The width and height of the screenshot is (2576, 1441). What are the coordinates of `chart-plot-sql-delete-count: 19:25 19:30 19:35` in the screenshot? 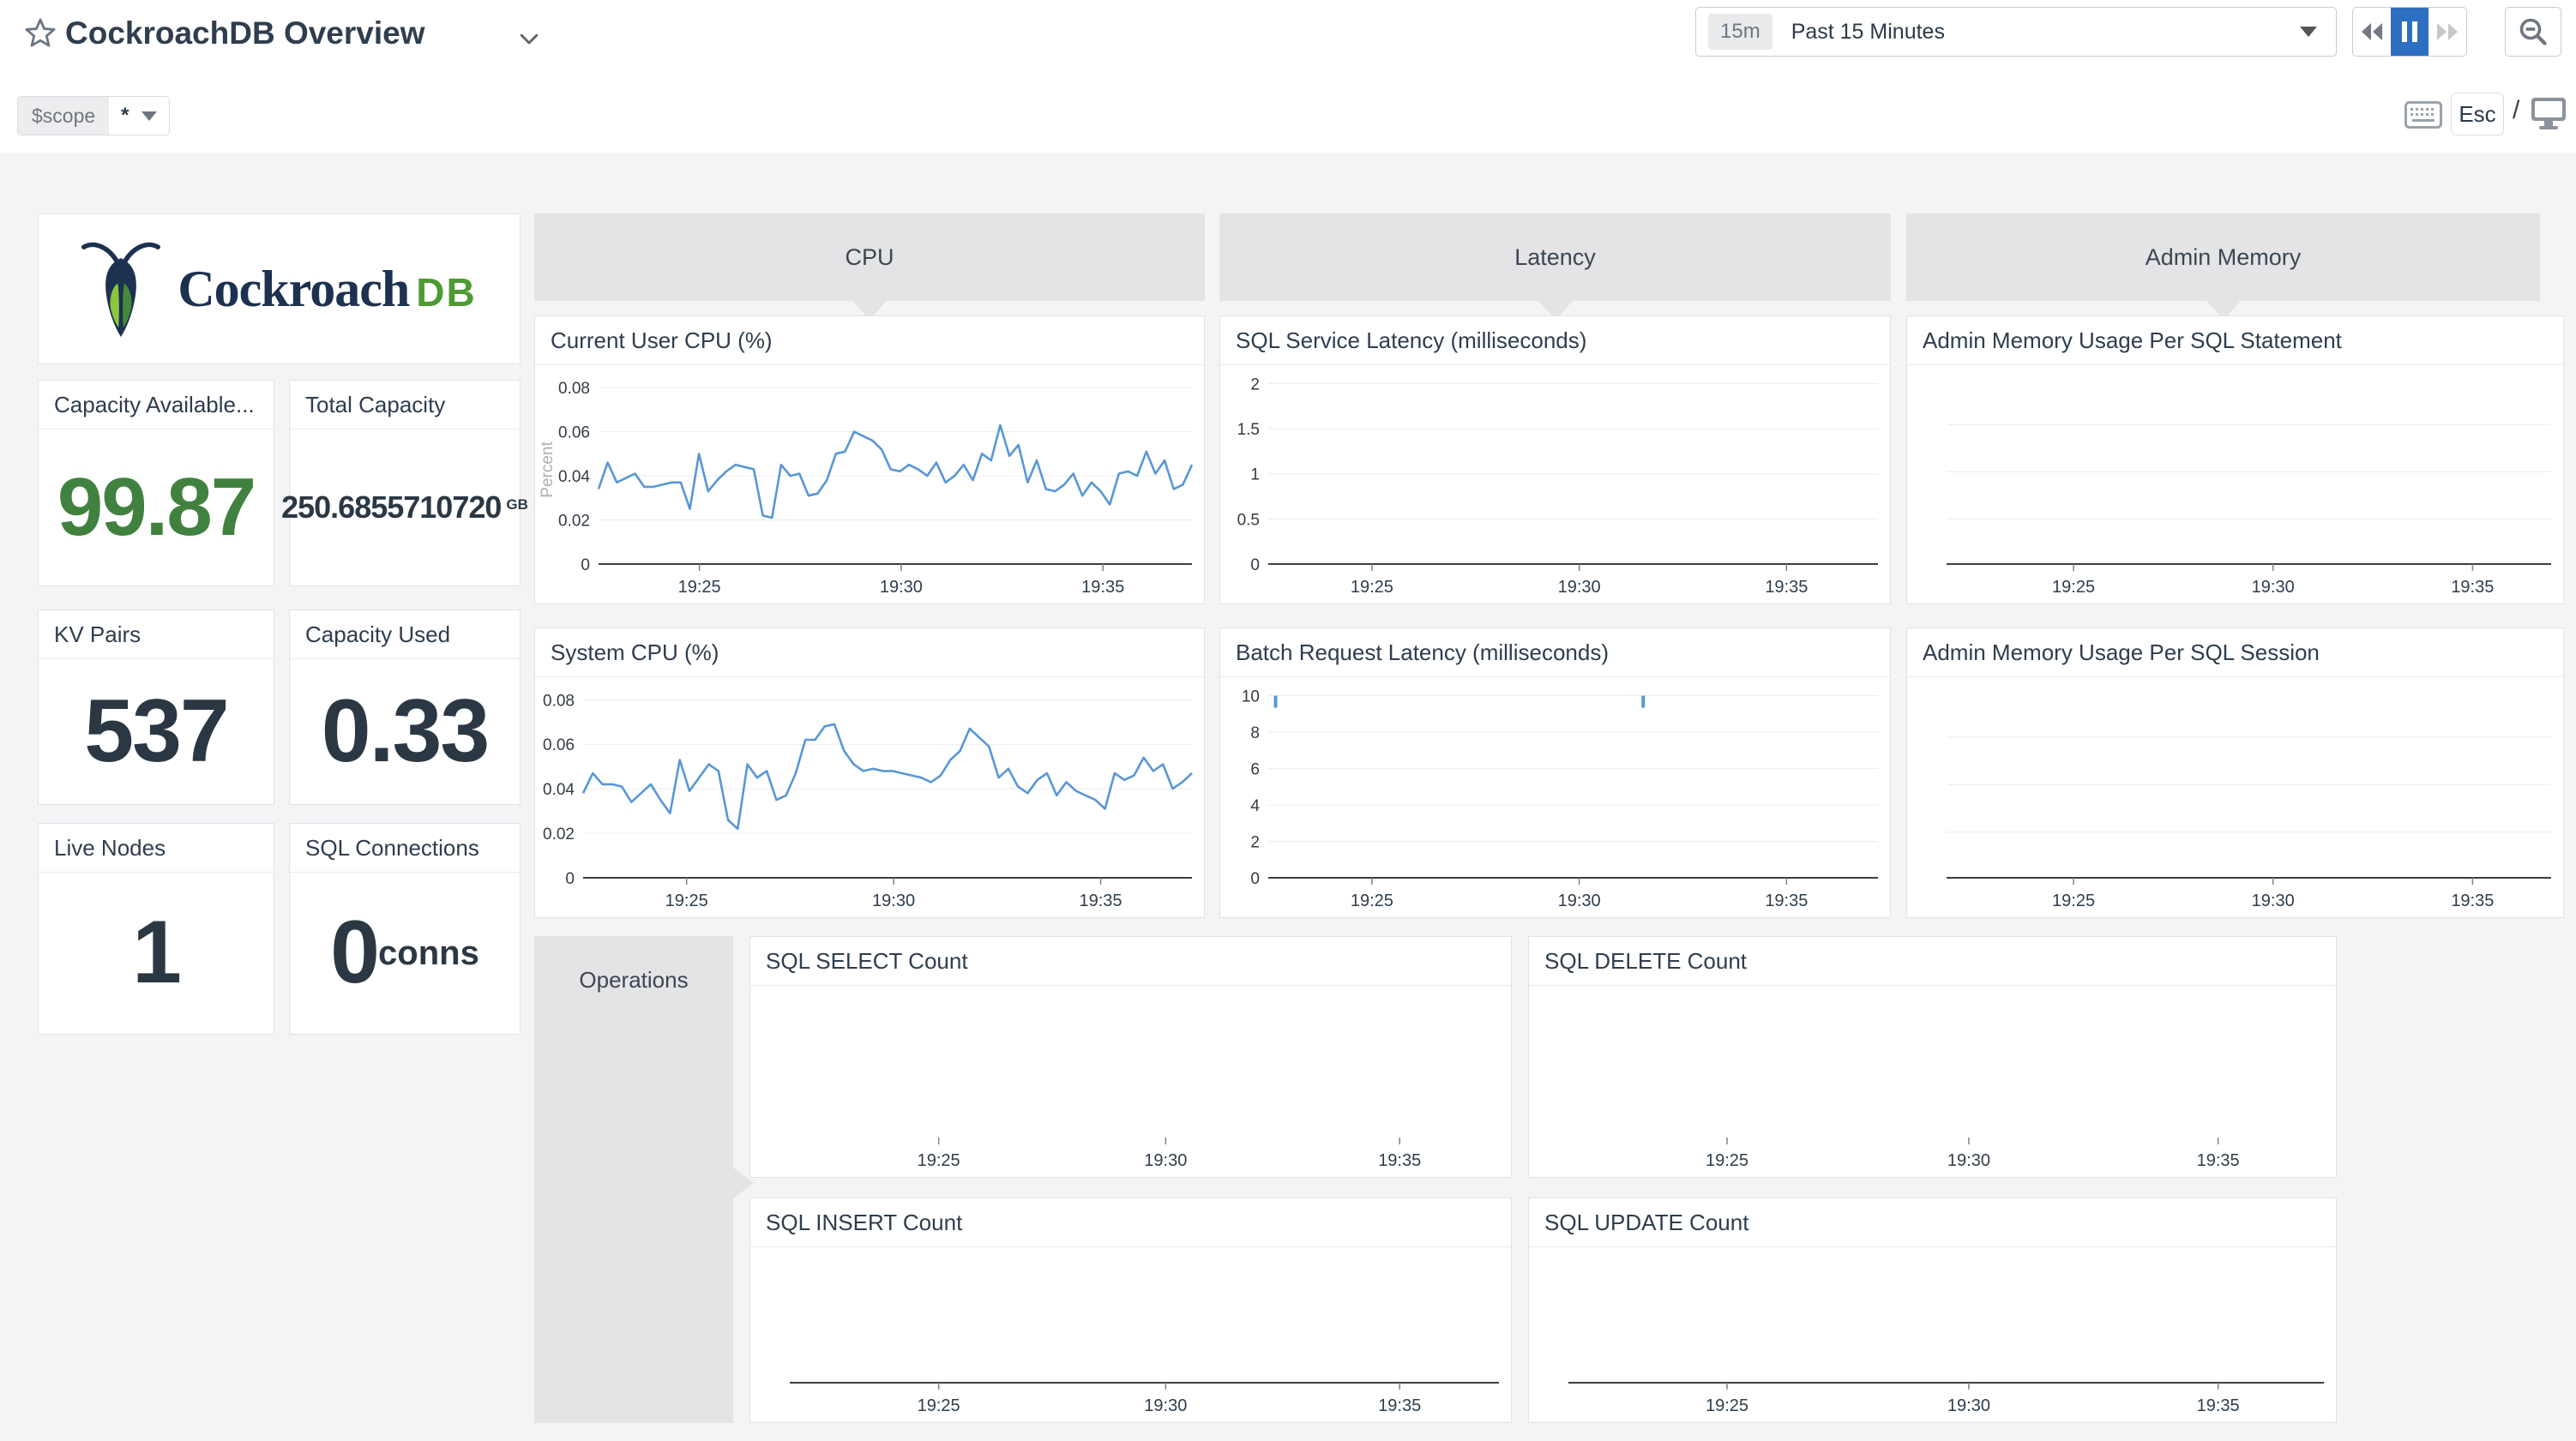 It's located at (1932, 1081).